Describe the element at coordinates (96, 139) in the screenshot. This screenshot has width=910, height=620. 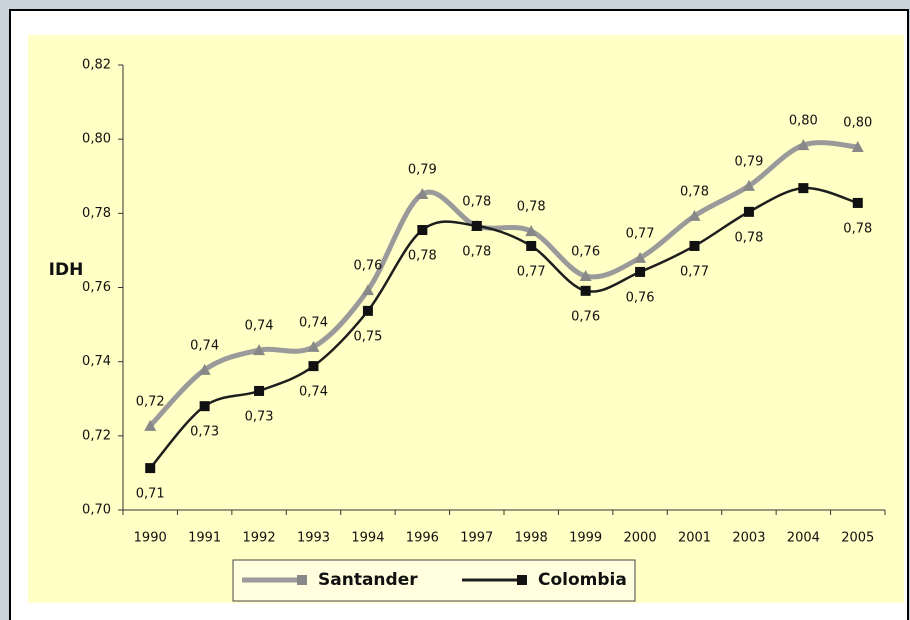
I see `y-tick-label: 0,80` at that location.